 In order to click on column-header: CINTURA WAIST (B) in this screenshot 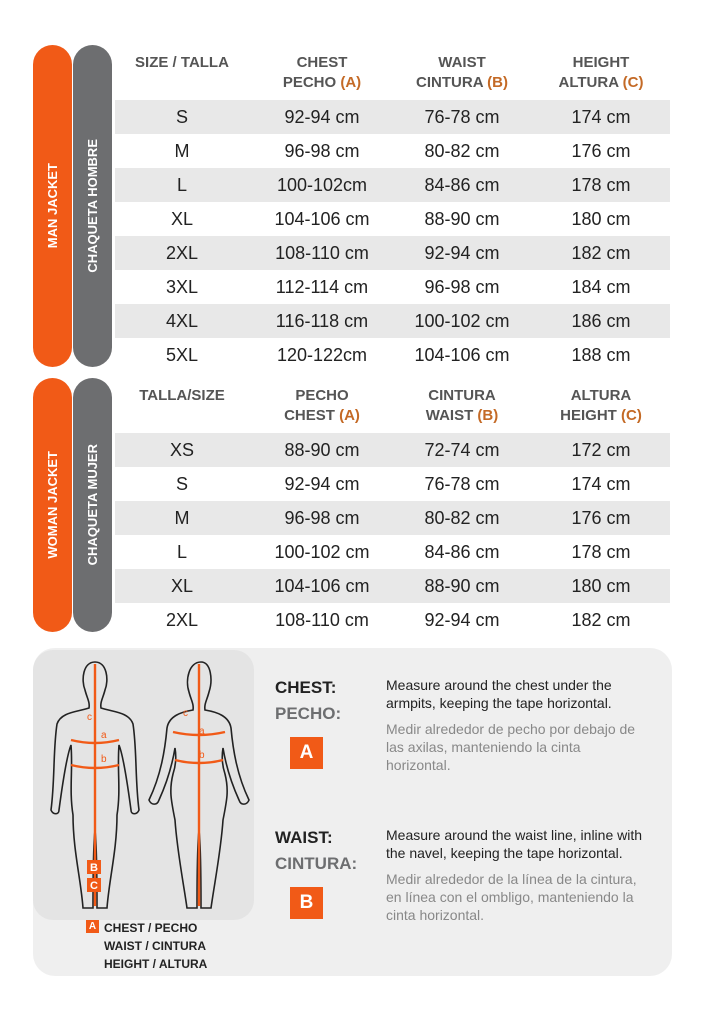, I will do `click(462, 406)`.